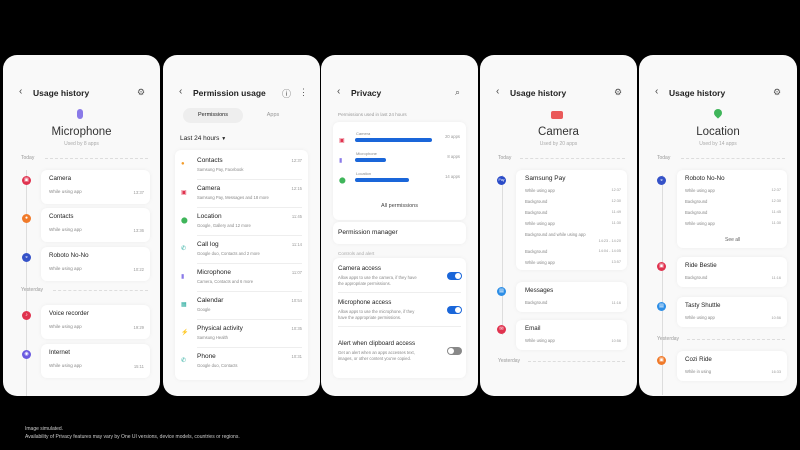 The height and width of the screenshot is (450, 800). I want to click on permission-icon: ▣, so click(184, 193).